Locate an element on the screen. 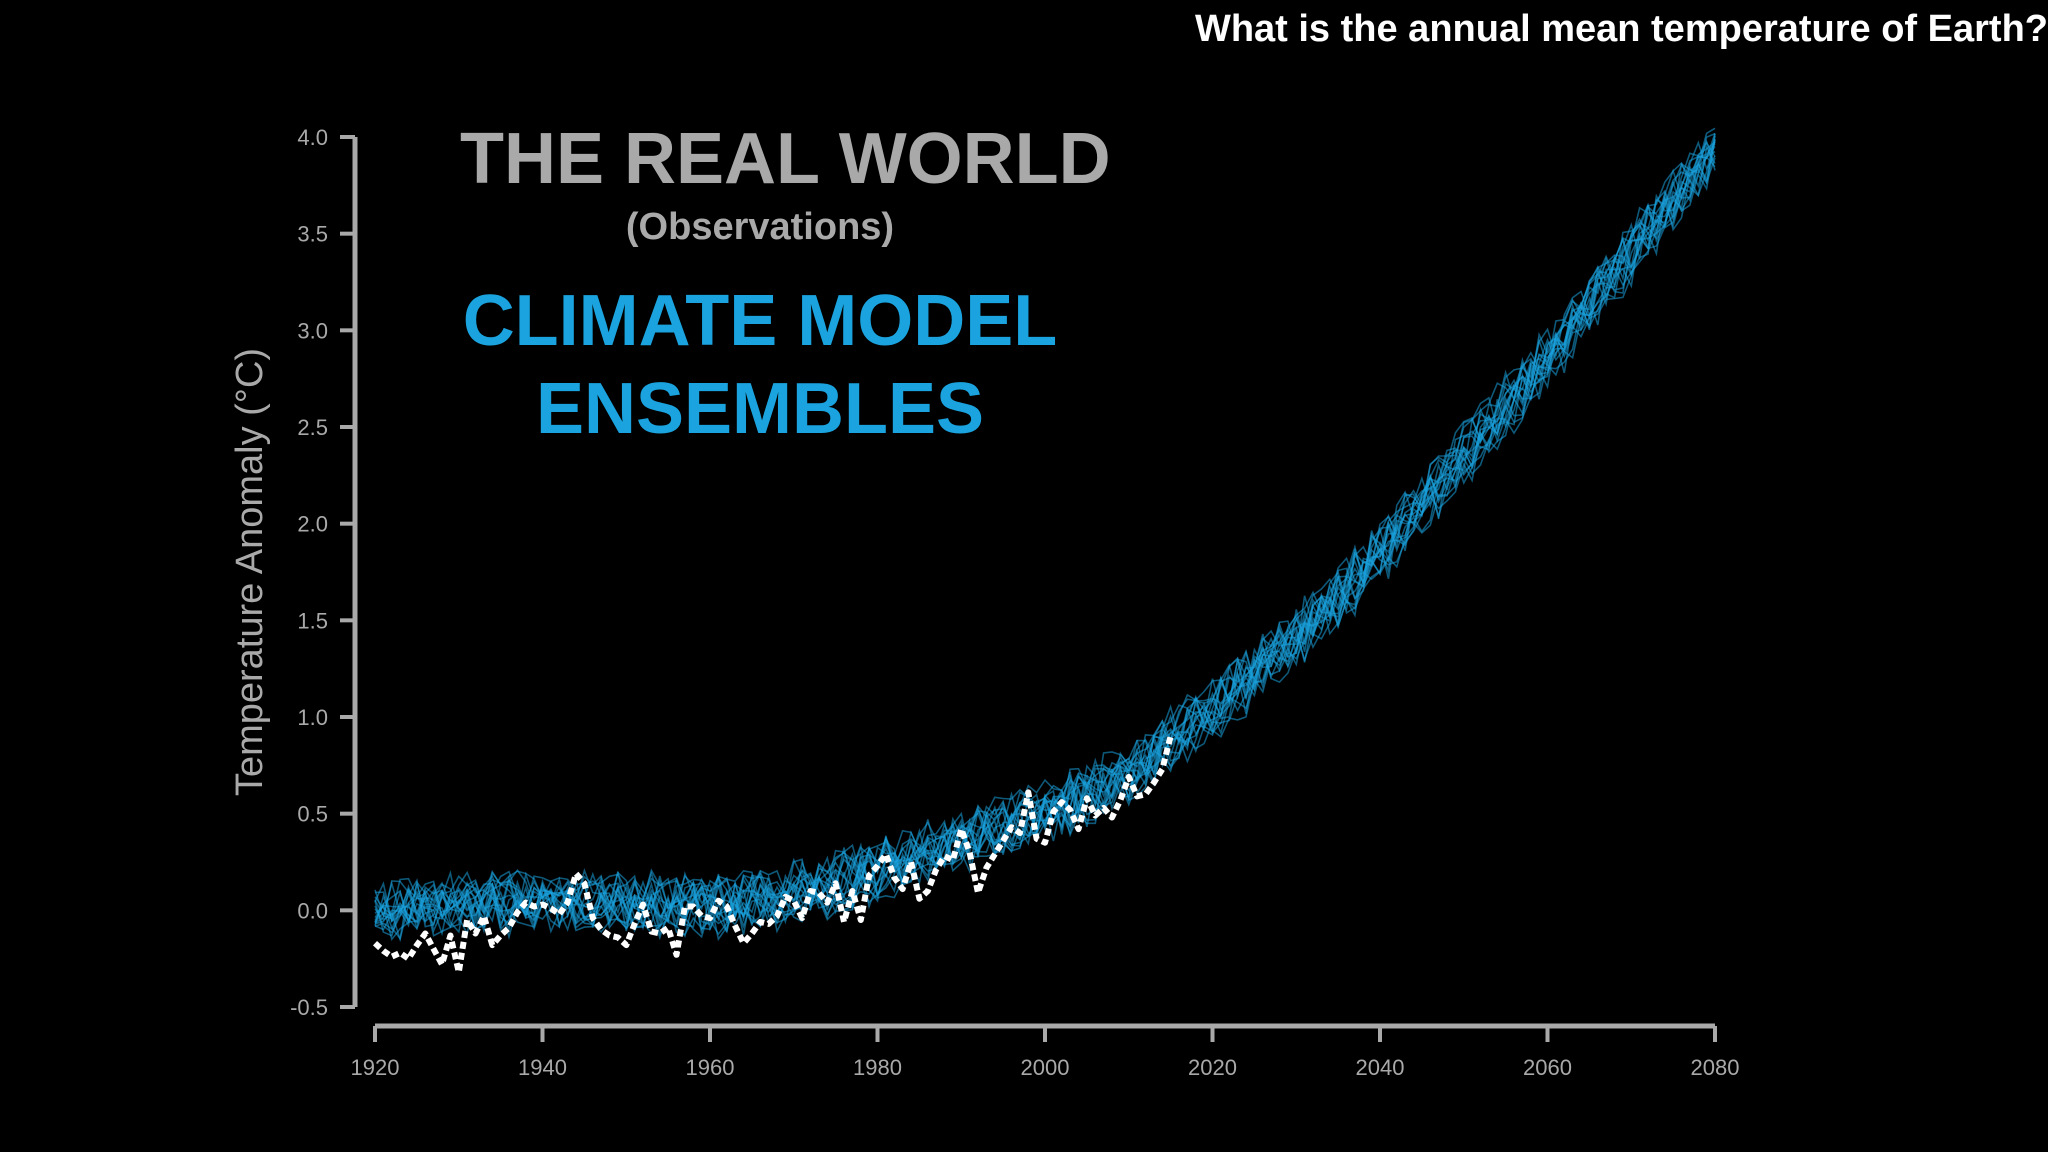 This screenshot has width=2048, height=1152. y-tick-label: 4.0 is located at coordinates (312, 137).